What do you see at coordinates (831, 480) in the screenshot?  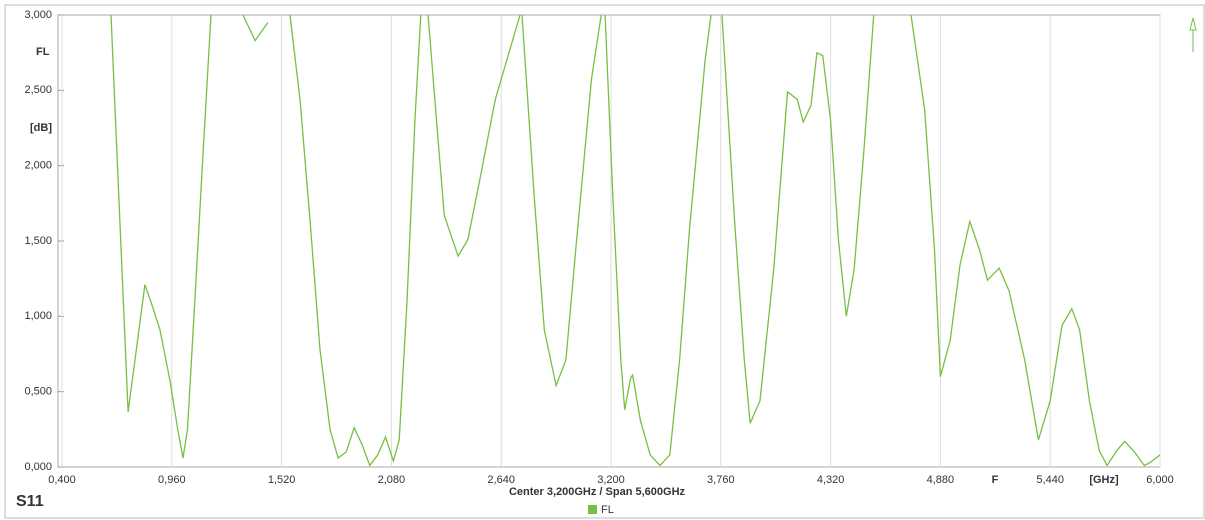 I see `x-tick-label: 4,320` at bounding box center [831, 480].